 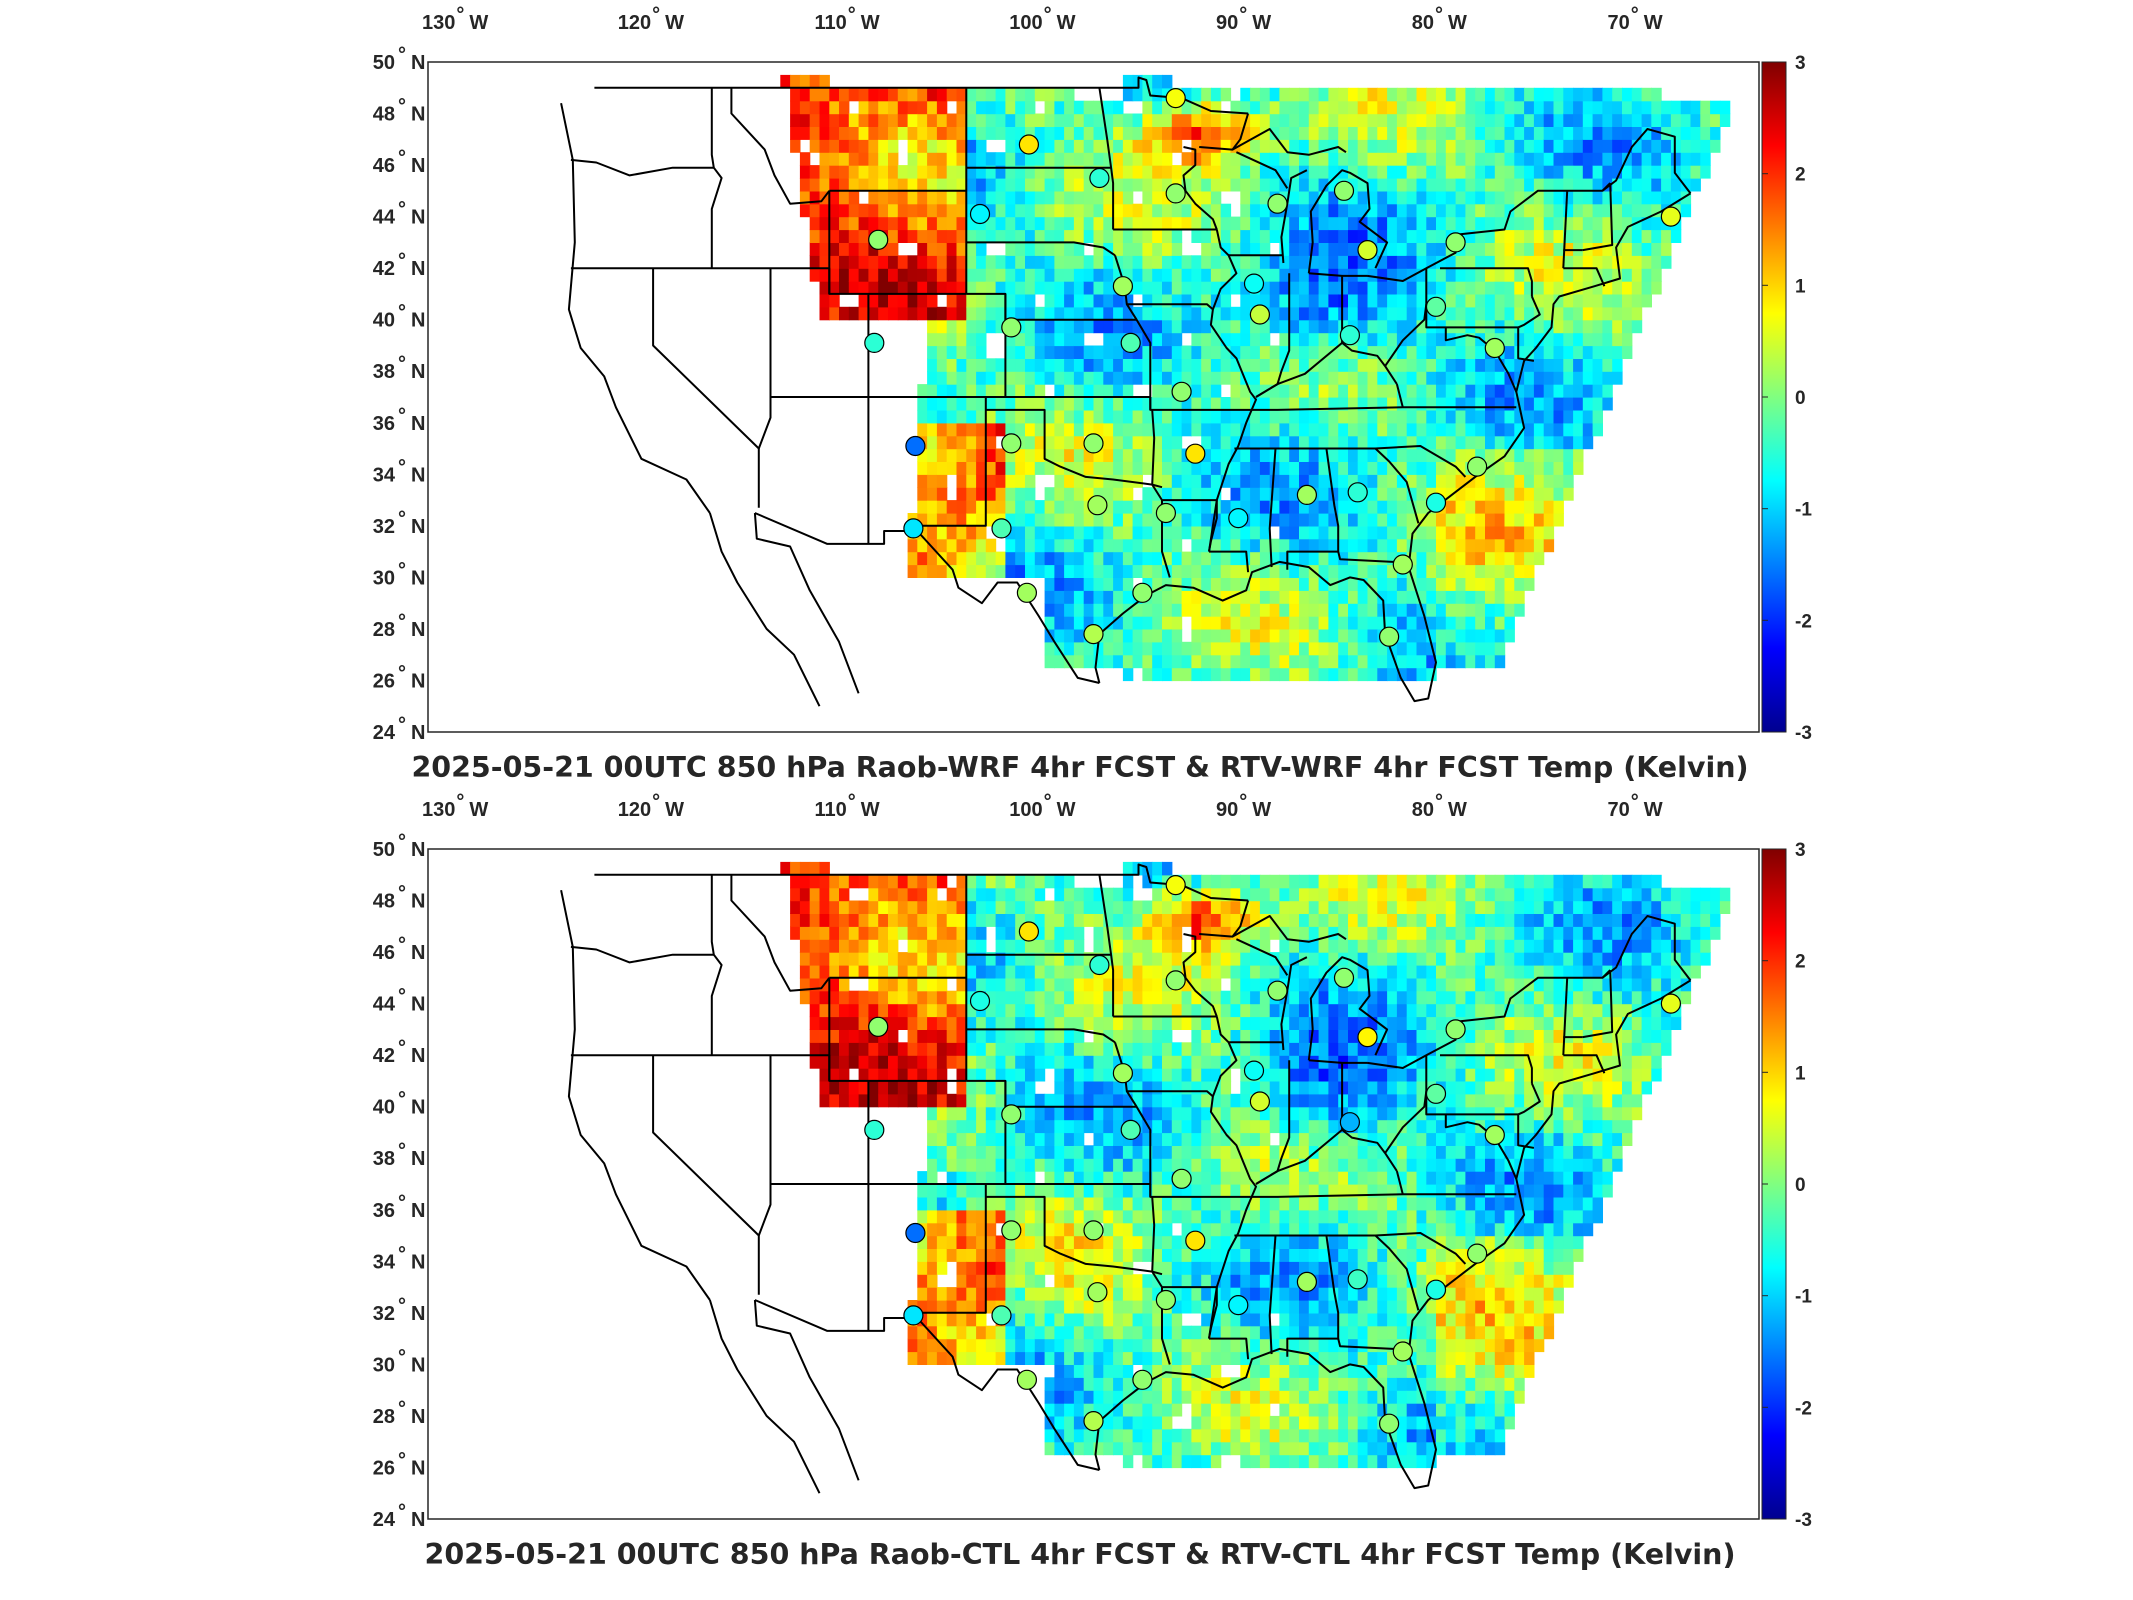 What do you see at coordinates (402, 210) in the screenshot?
I see `degree-symbol: °` at bounding box center [402, 210].